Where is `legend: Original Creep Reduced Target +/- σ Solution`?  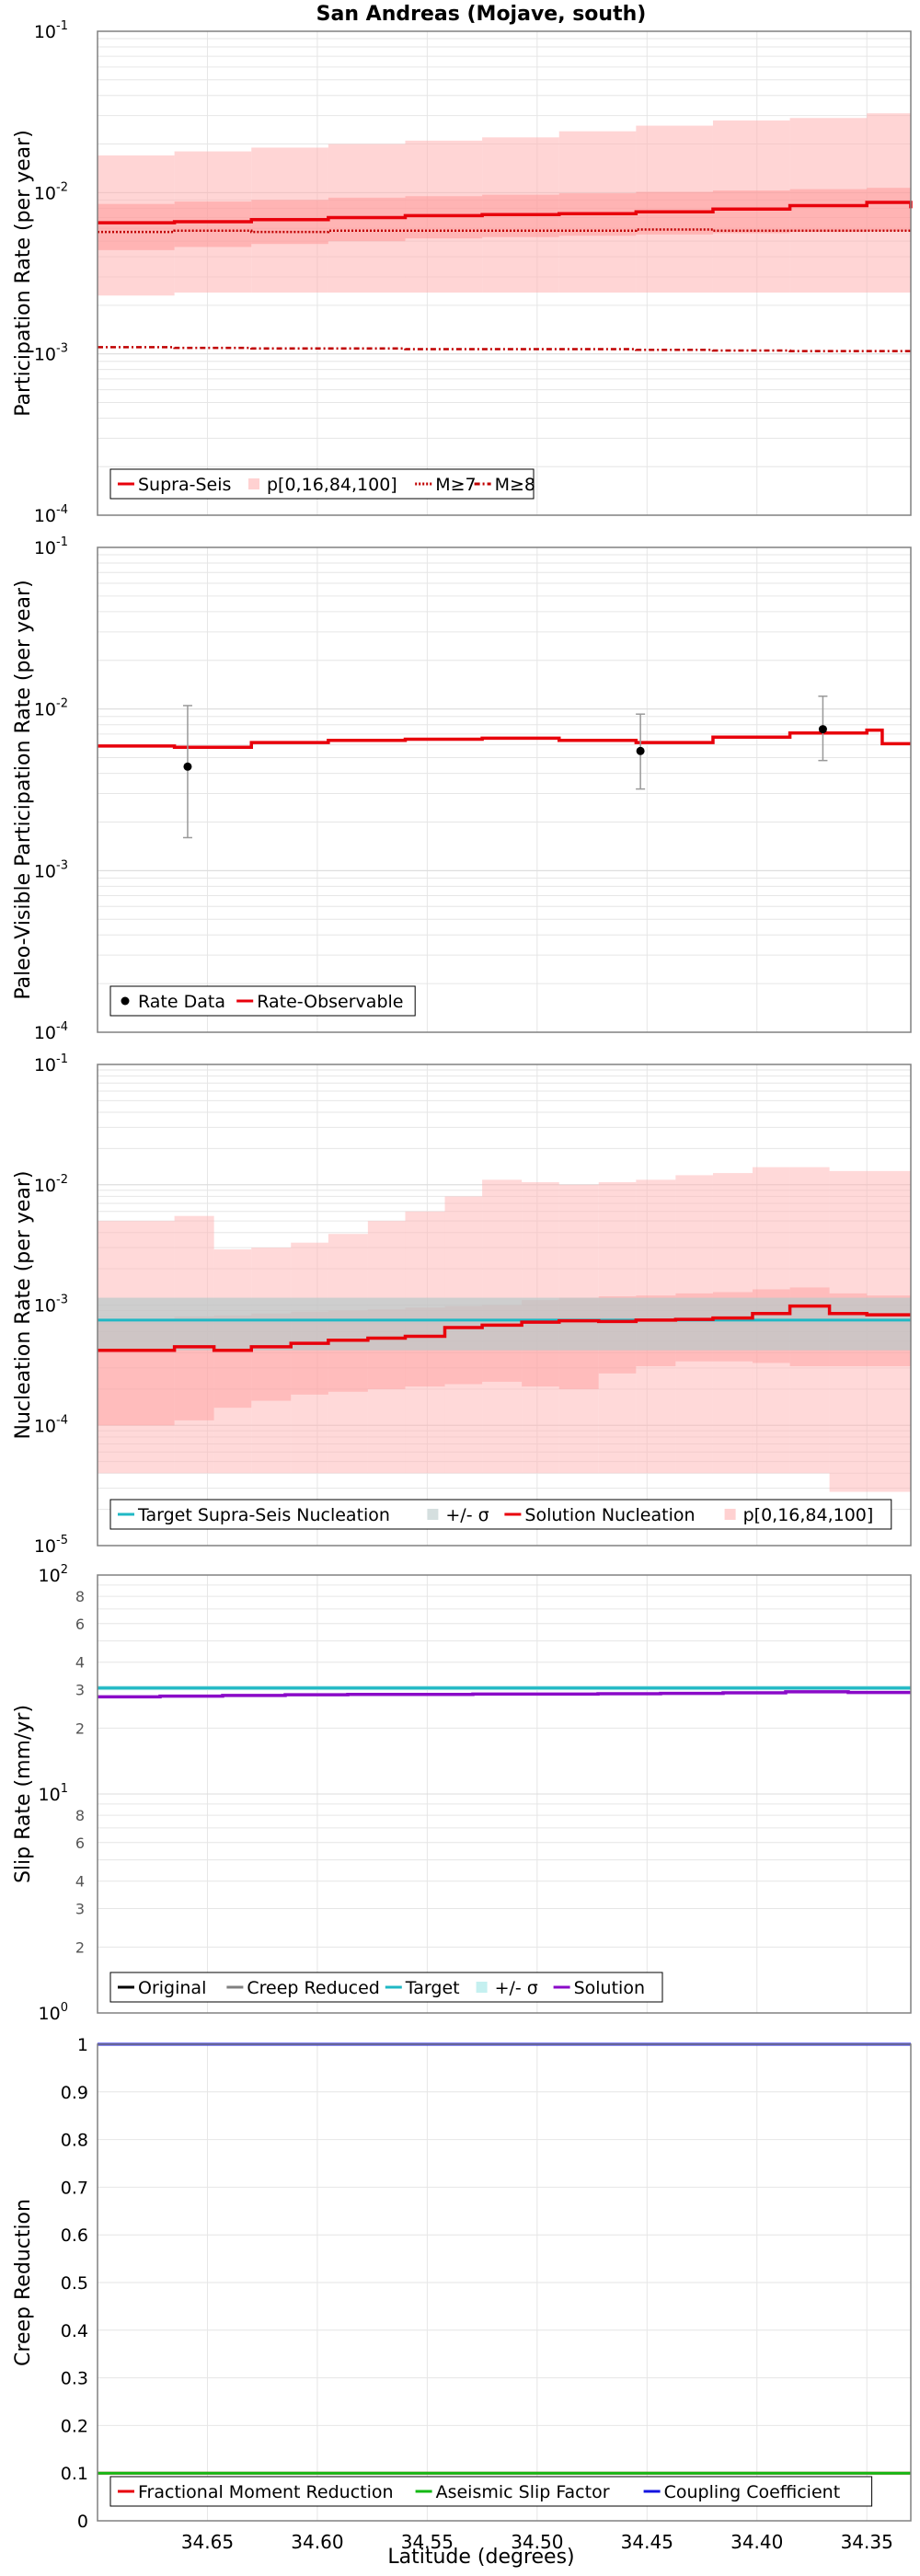 legend: Original Creep Reduced Target +/- σ Solution is located at coordinates (386, 1987).